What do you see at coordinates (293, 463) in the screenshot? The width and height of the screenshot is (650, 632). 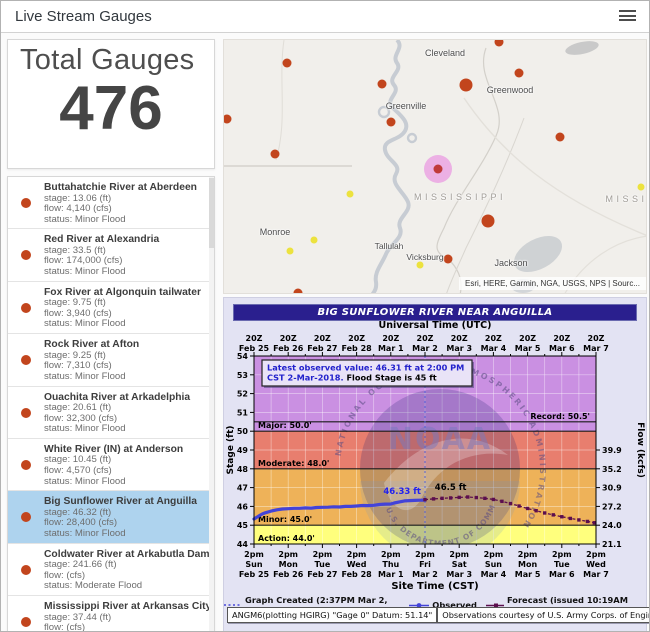 I see `svg-text: Moderate: 48.0'` at bounding box center [293, 463].